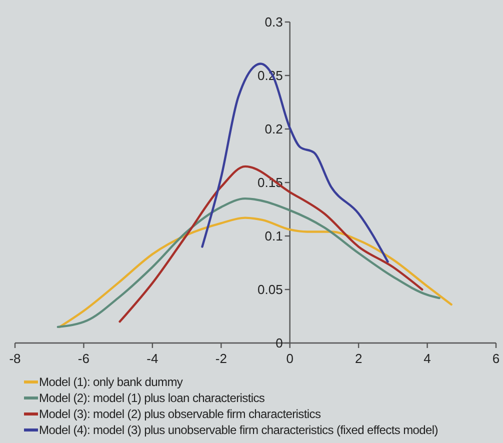 Image resolution: width=503 pixels, height=443 pixels. Describe the element at coordinates (496, 358) in the screenshot. I see `x-tick-label: 6` at that location.